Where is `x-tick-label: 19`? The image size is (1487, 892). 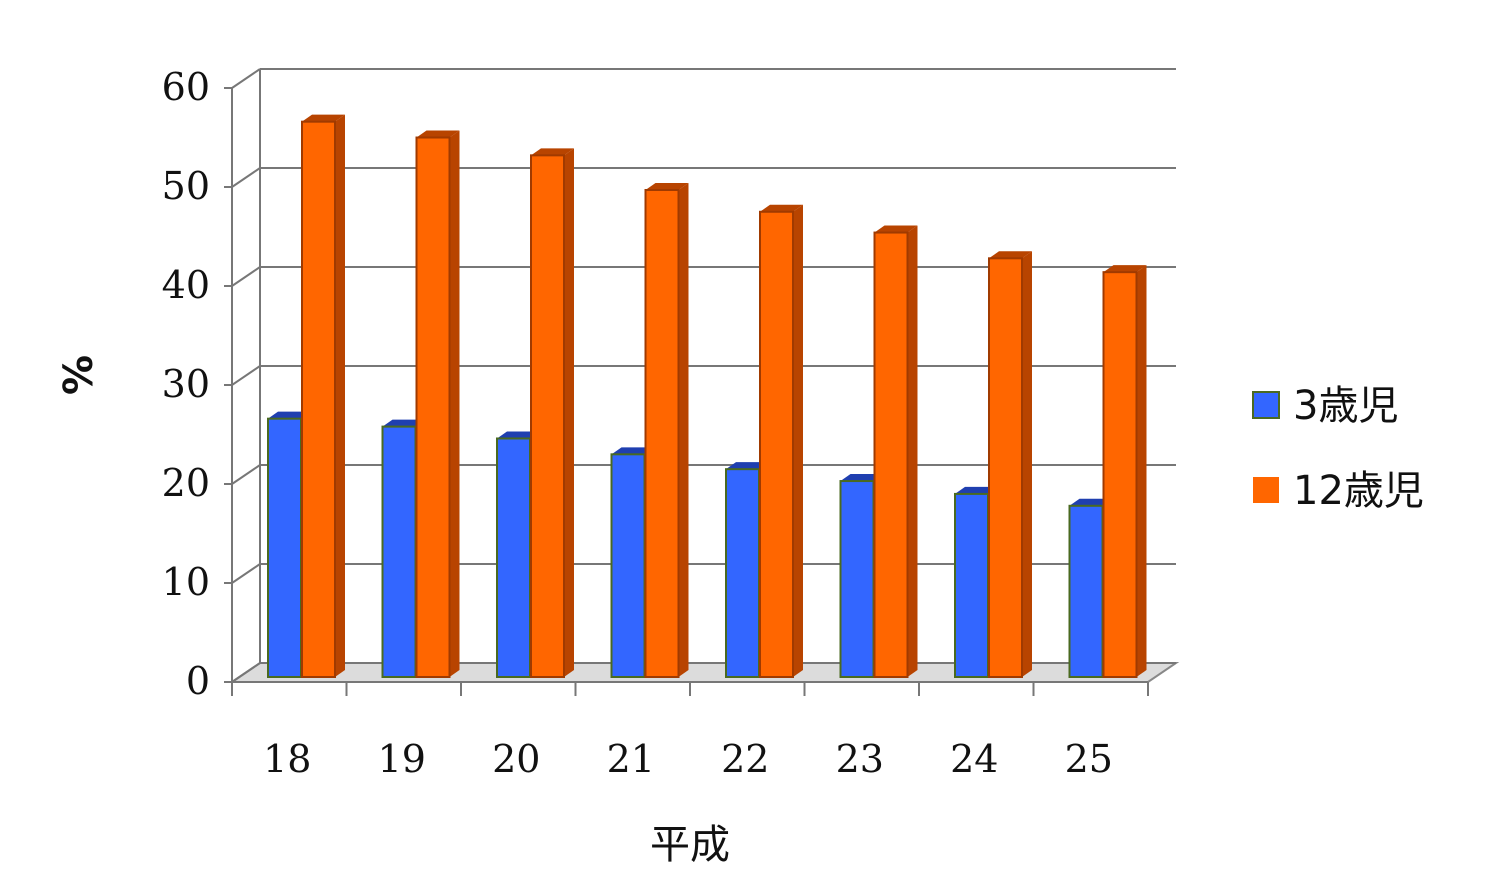
x-tick-label: 19 is located at coordinates (402, 759).